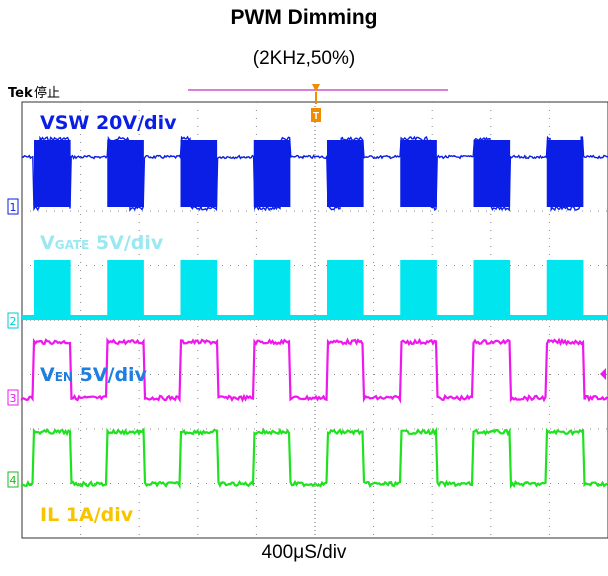 The image size is (608, 576). Describe the element at coordinates (316, 116) in the screenshot. I see `trigger-marker-label: T` at that location.